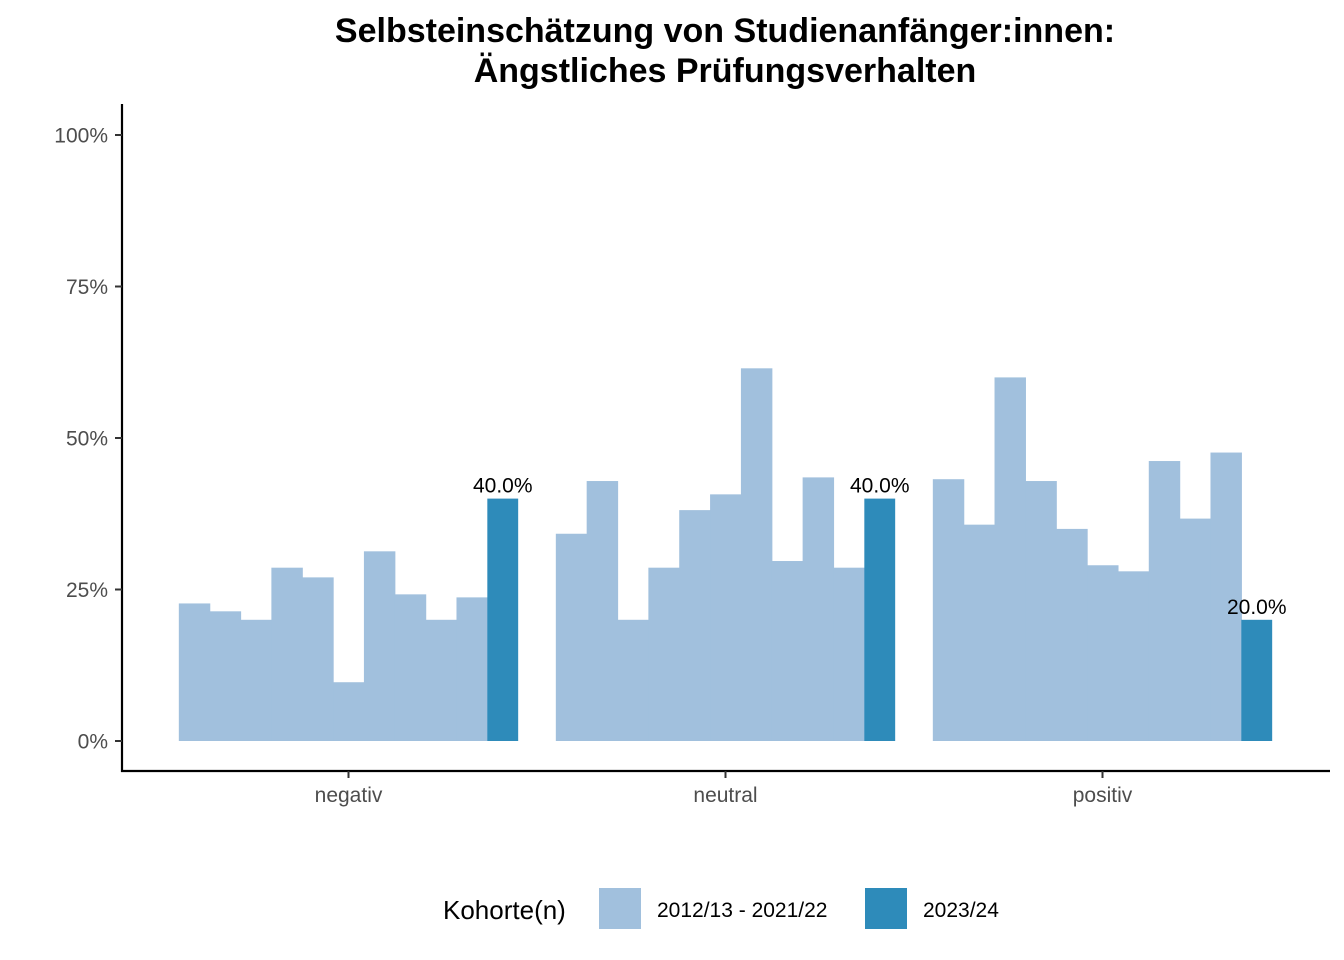  What do you see at coordinates (620, 908) in the screenshot?
I see `legend-swatch-historical` at bounding box center [620, 908].